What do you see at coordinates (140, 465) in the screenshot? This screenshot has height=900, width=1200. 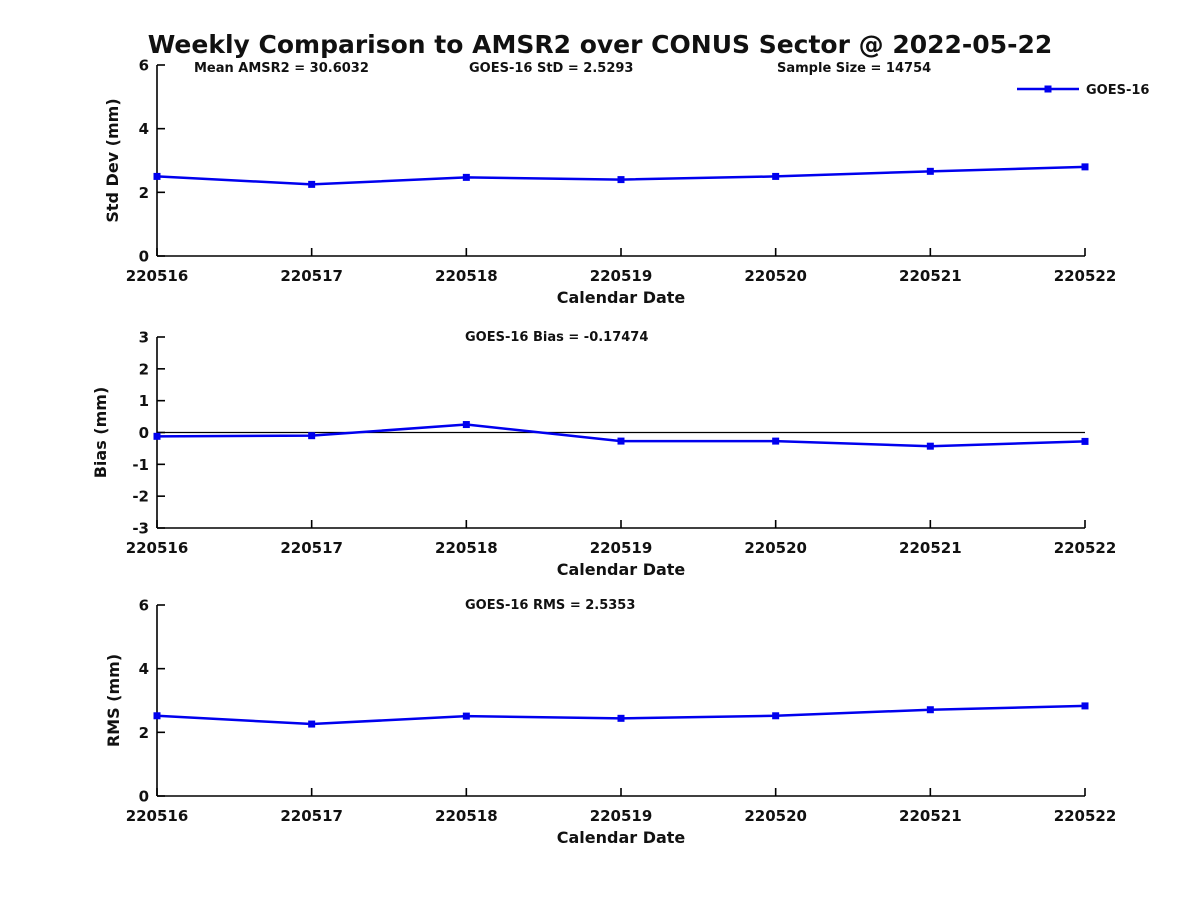 I see `y-tick-label: -1` at bounding box center [140, 465].